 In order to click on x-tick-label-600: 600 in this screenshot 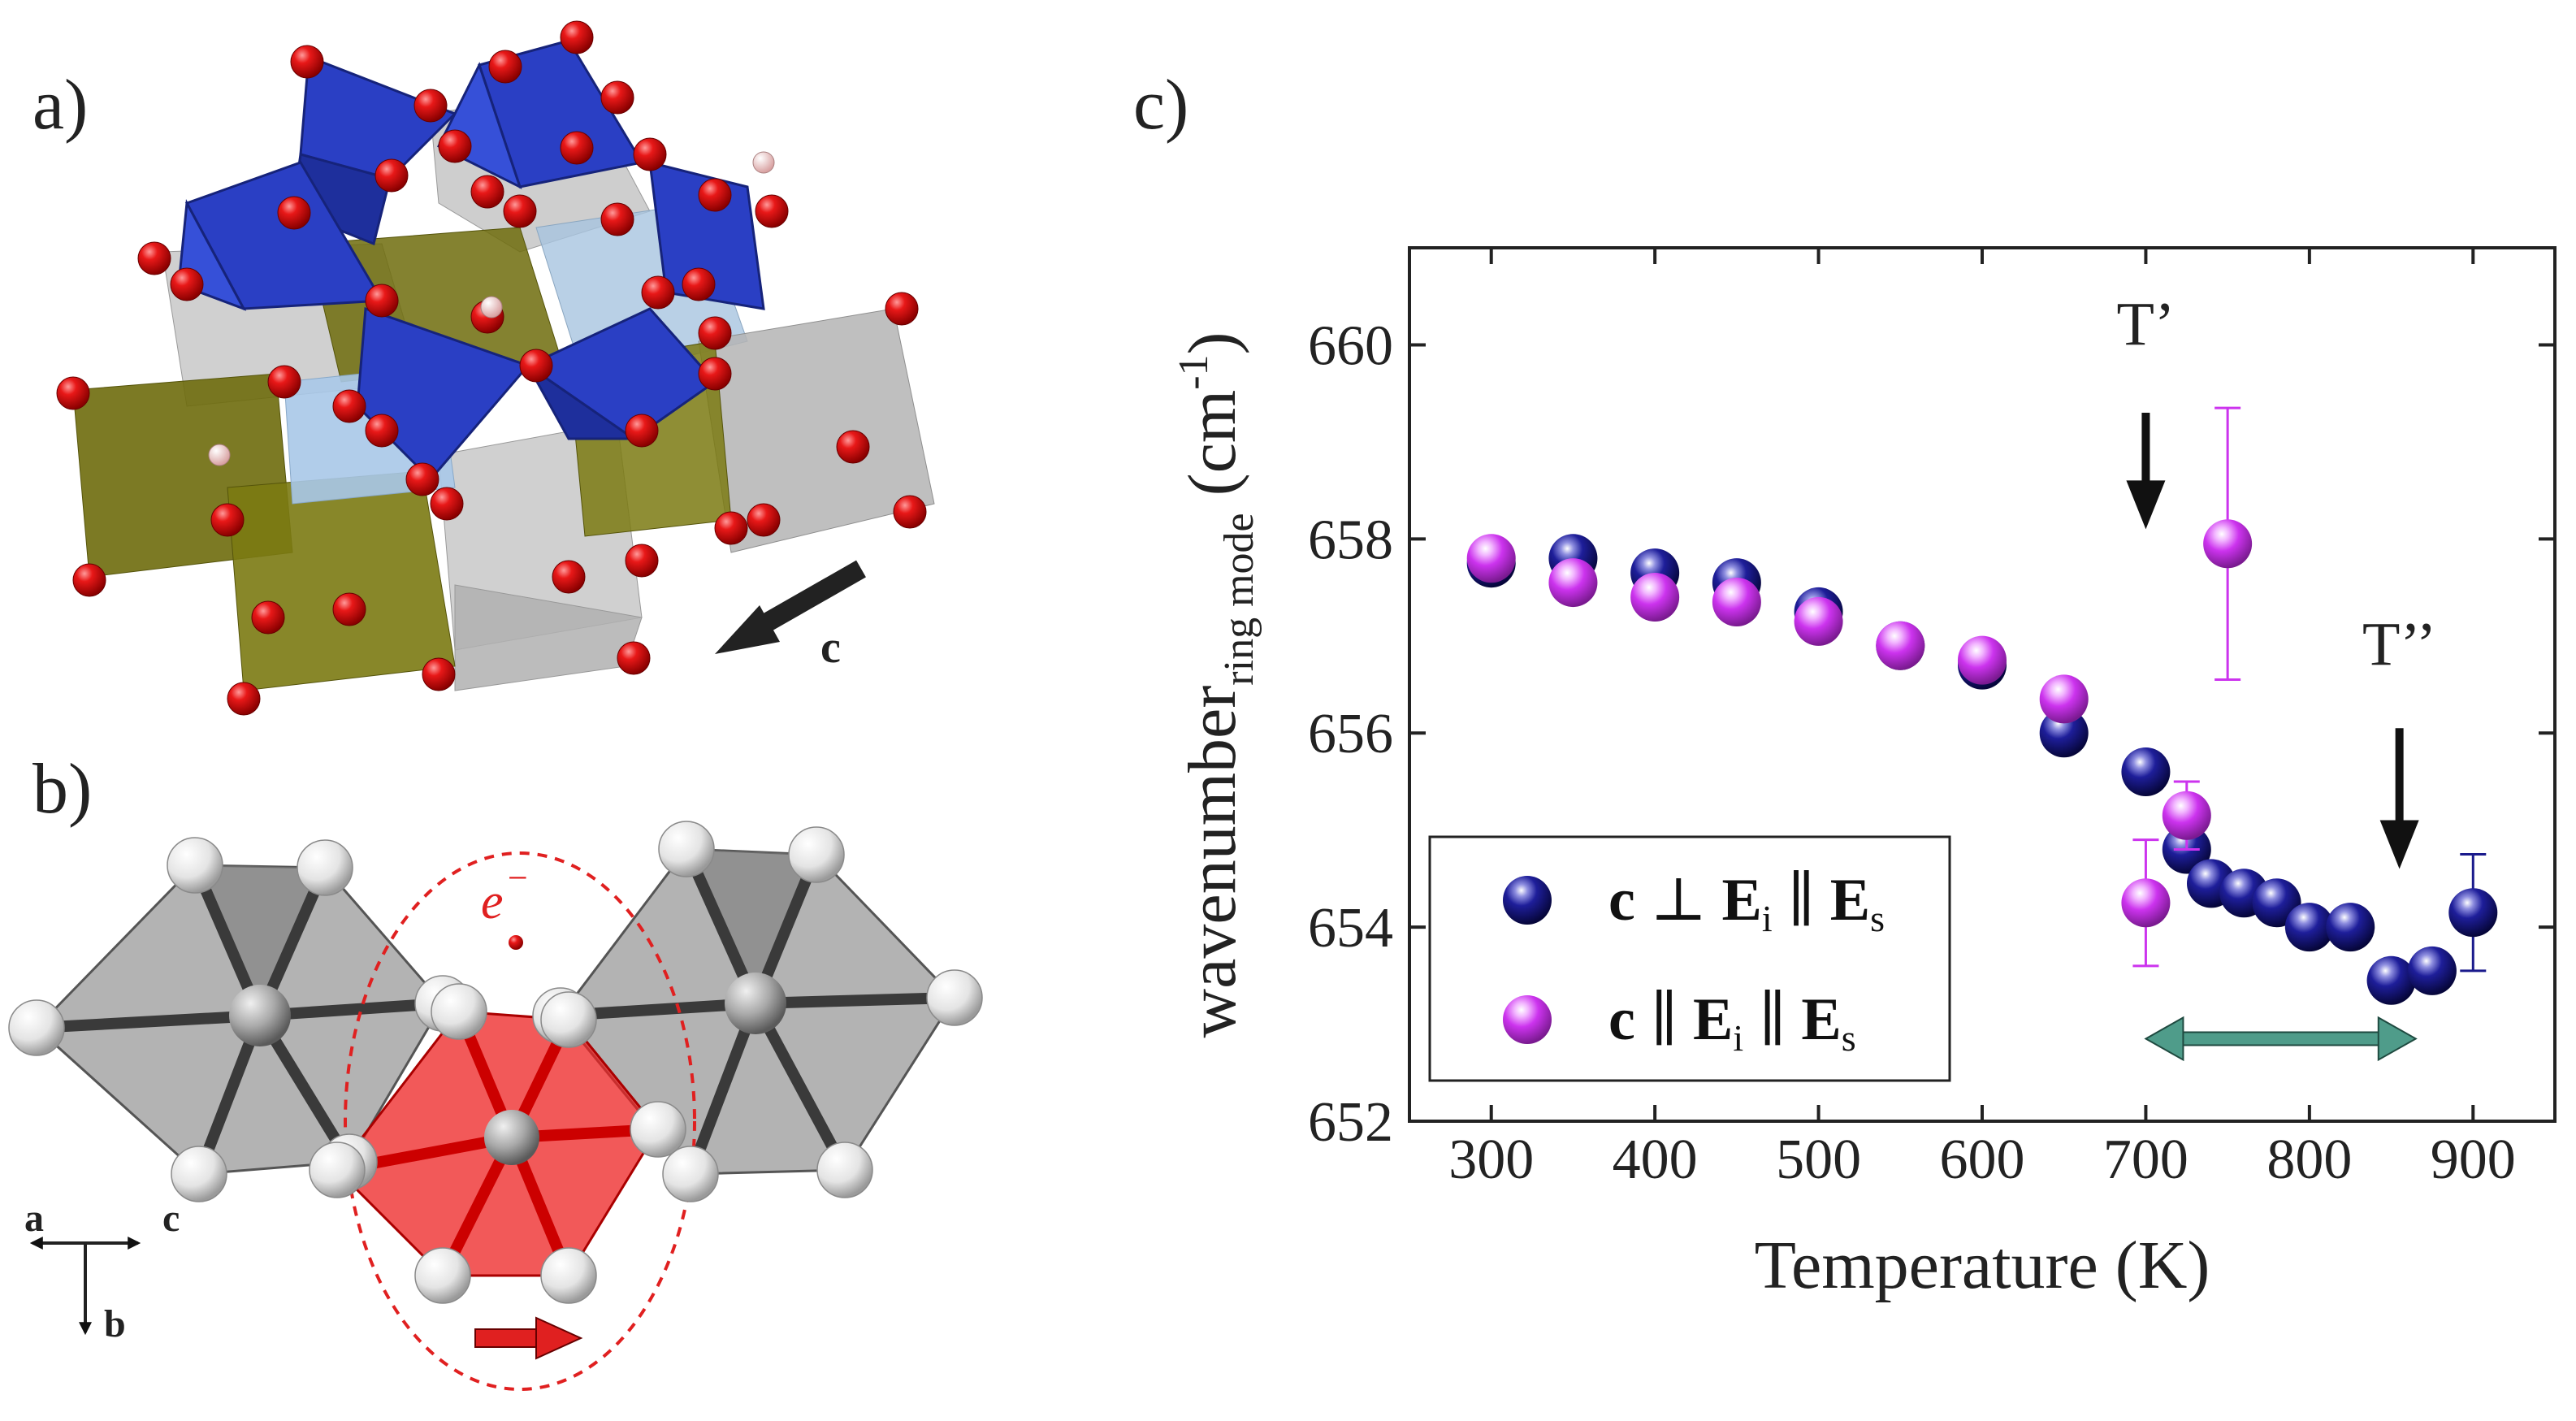, I will do `click(1982, 1160)`.